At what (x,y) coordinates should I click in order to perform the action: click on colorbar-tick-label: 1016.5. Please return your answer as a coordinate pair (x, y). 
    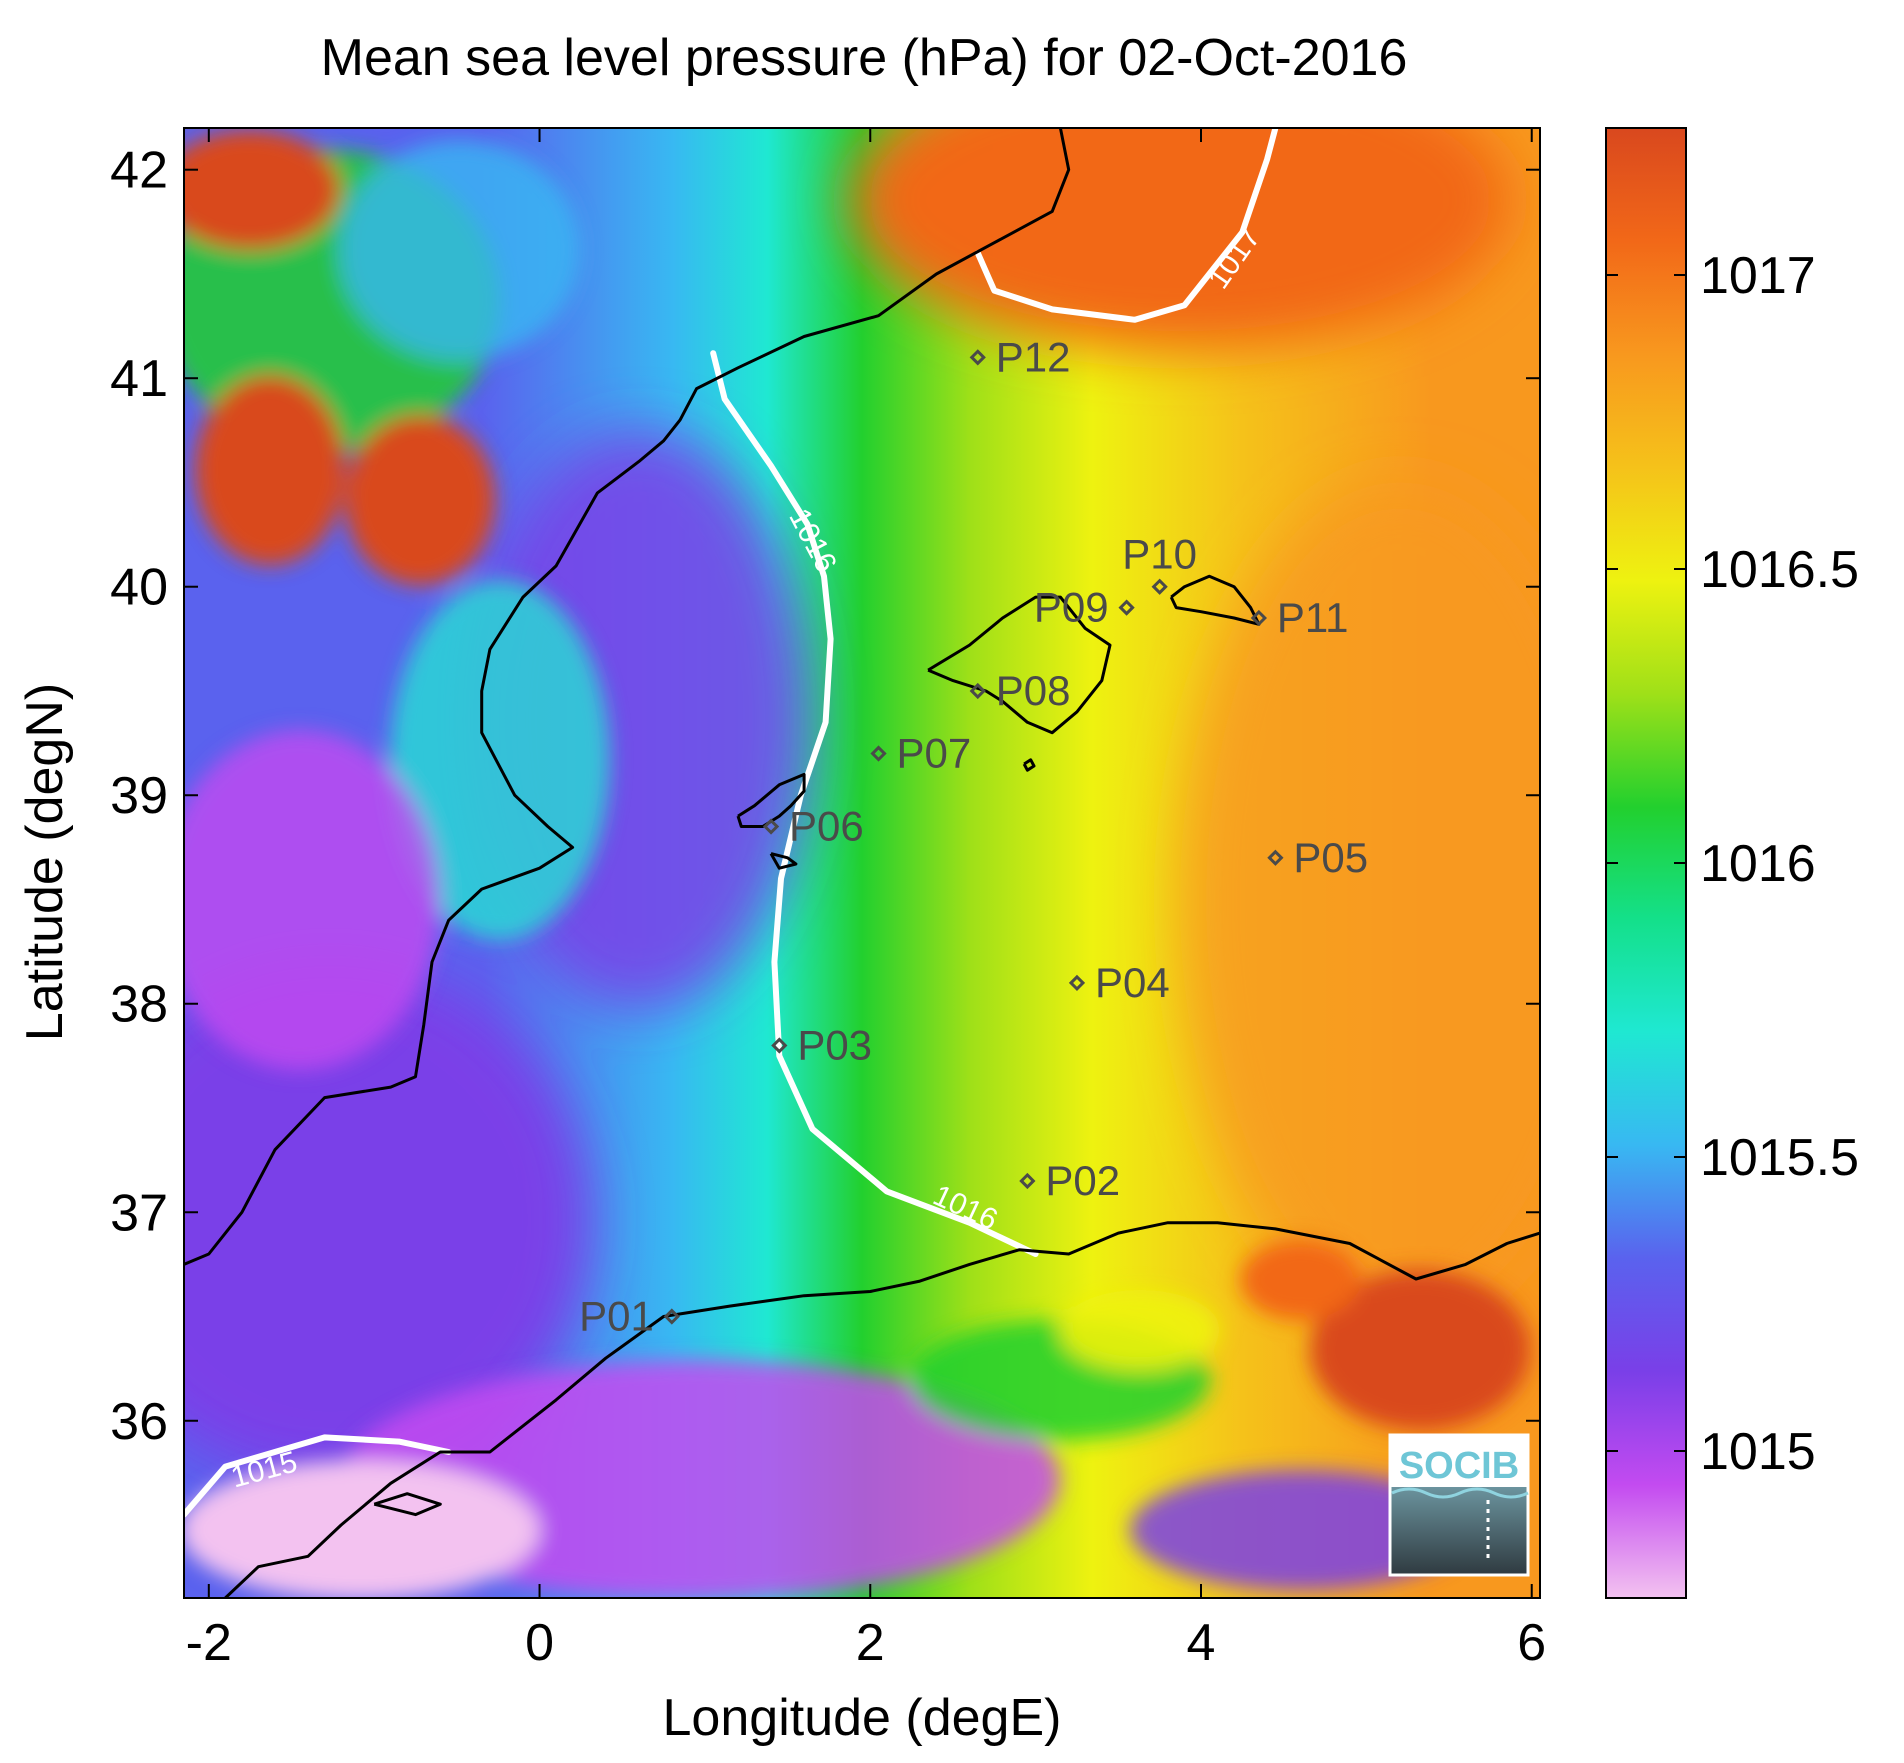
    Looking at the image, I should click on (1779, 570).